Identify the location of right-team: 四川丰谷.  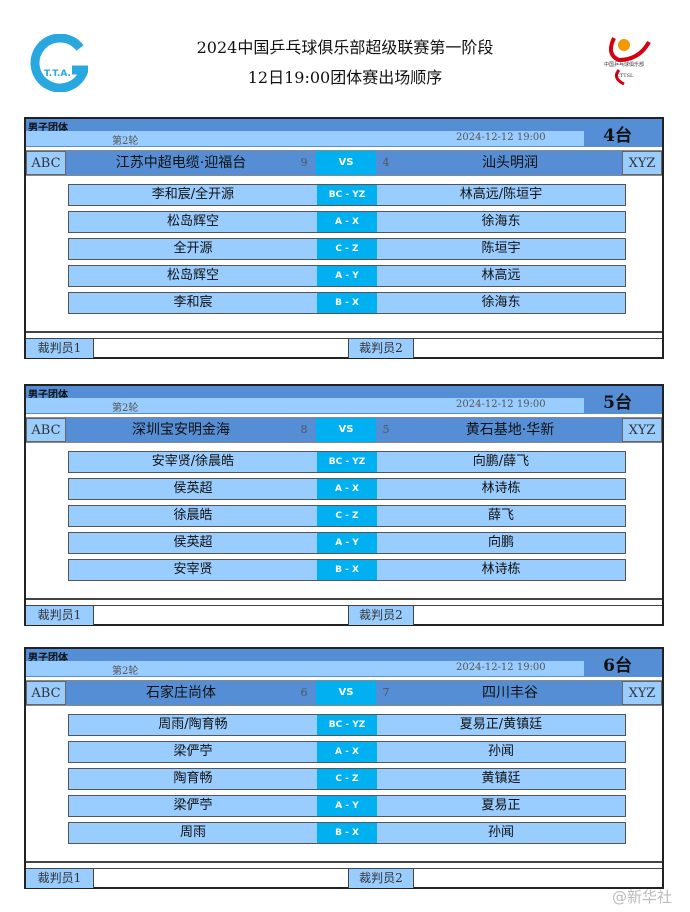
(510, 693).